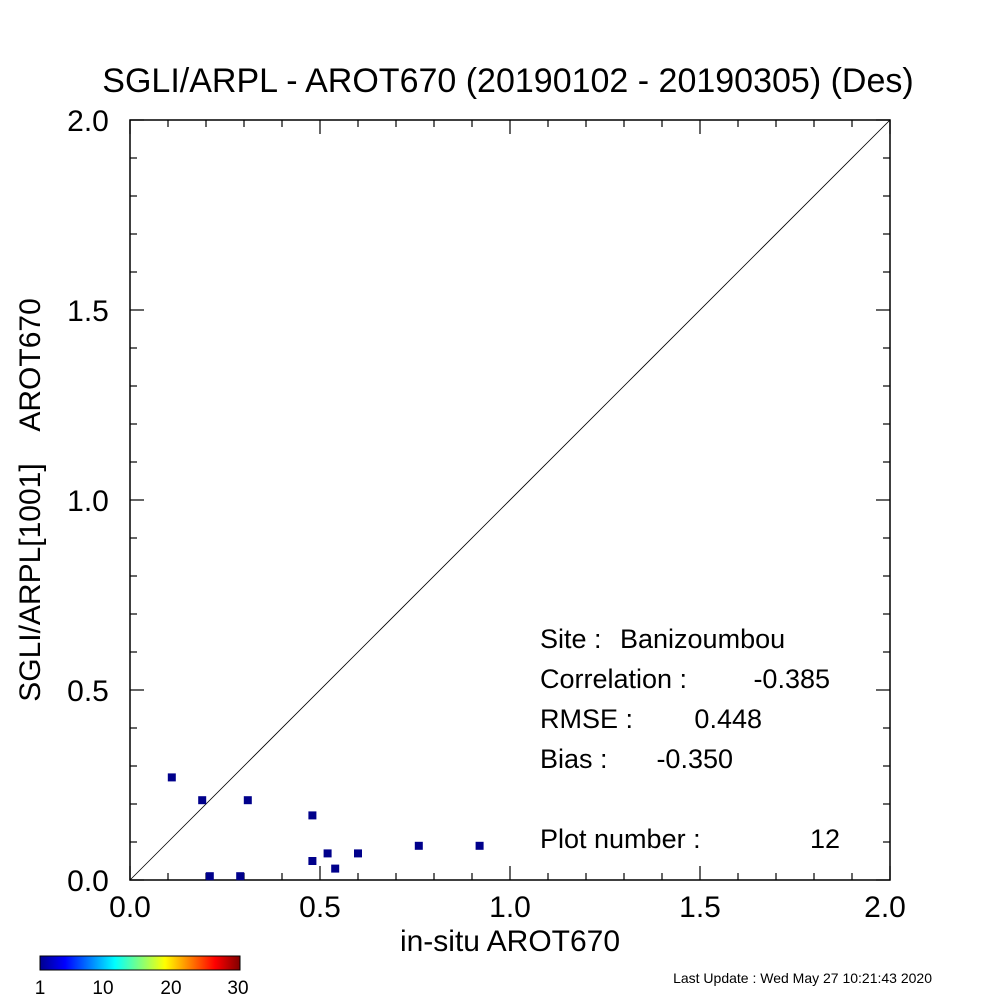 This screenshot has width=1000, height=1000. Describe the element at coordinates (325, 827) in the screenshot. I see `data-points` at that location.